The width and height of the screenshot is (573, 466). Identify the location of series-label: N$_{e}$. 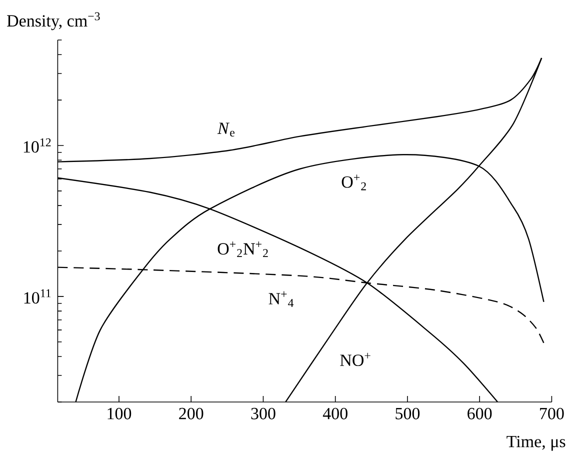
(225, 129).